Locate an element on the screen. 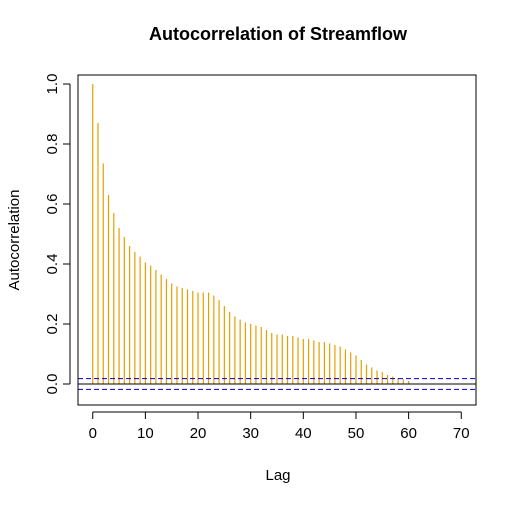 The height and width of the screenshot is (508, 518). y-axis-label: Autocorrelation is located at coordinates (14, 240).